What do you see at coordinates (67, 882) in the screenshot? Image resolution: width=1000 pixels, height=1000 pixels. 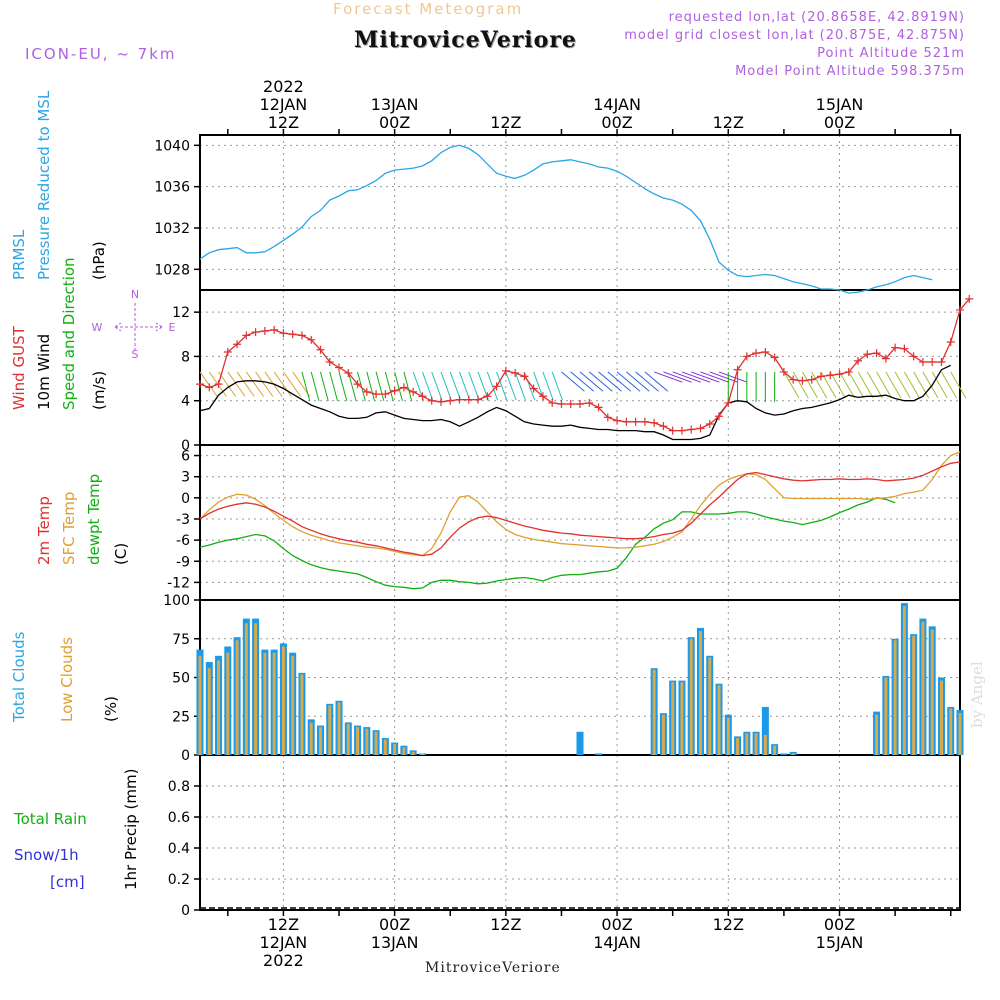 I see `snow-unit-label: [cm]` at bounding box center [67, 882].